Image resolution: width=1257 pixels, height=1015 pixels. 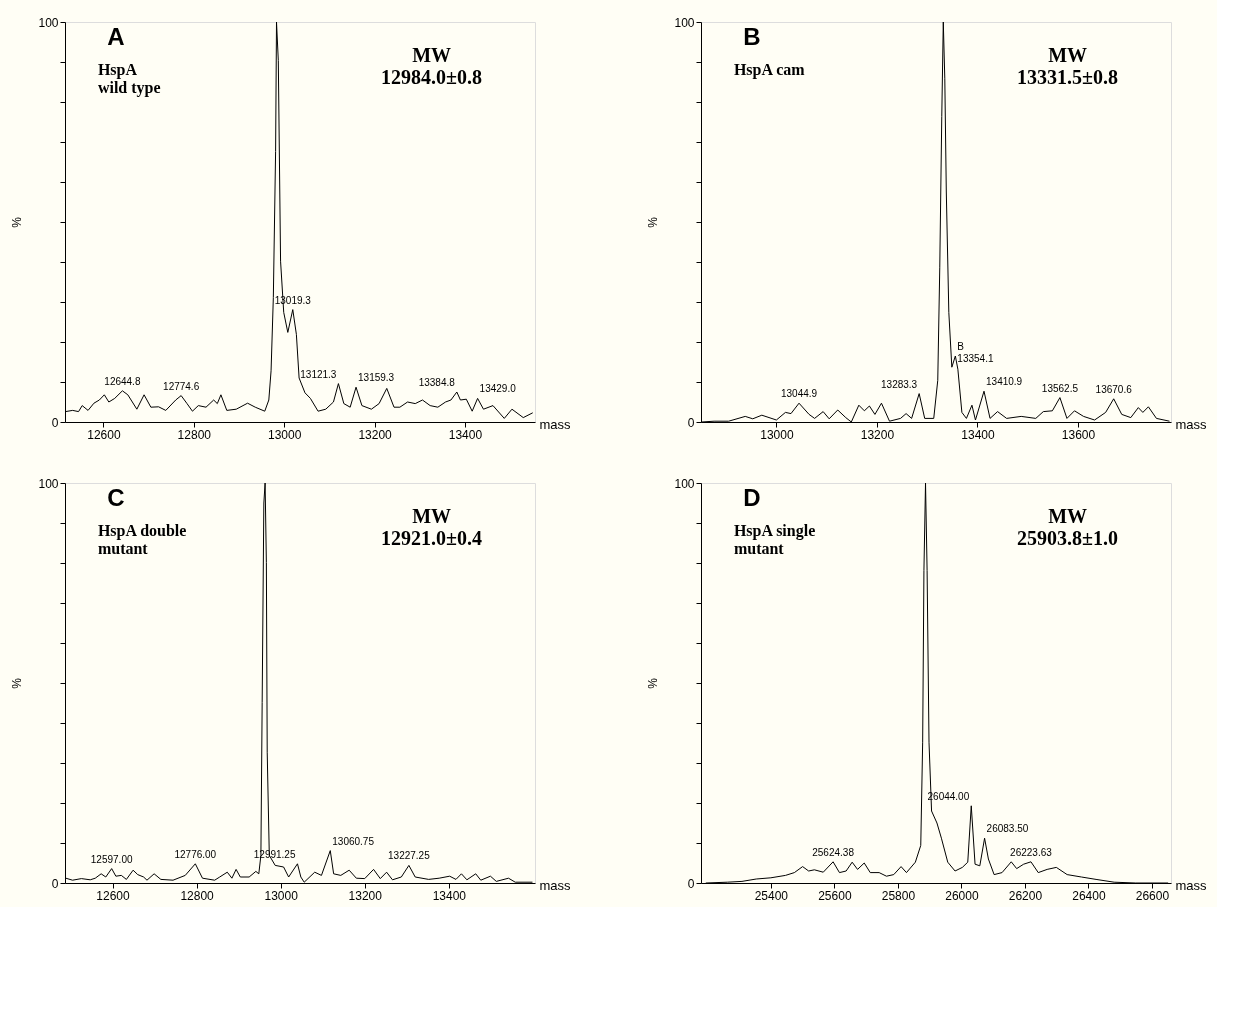 I want to click on annotation: 13562.5, so click(x=1060, y=388).